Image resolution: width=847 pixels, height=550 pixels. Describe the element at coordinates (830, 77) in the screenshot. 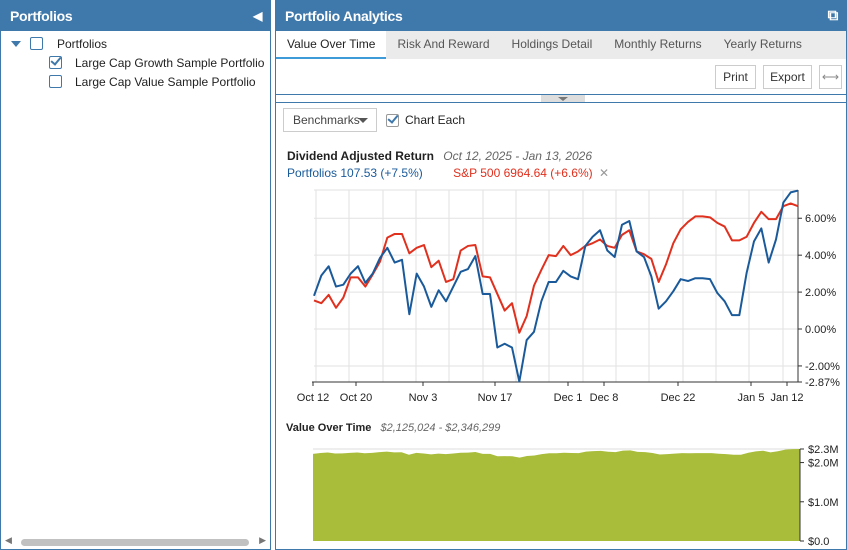

I see `horizontal-arrows-icon: ⟷` at that location.